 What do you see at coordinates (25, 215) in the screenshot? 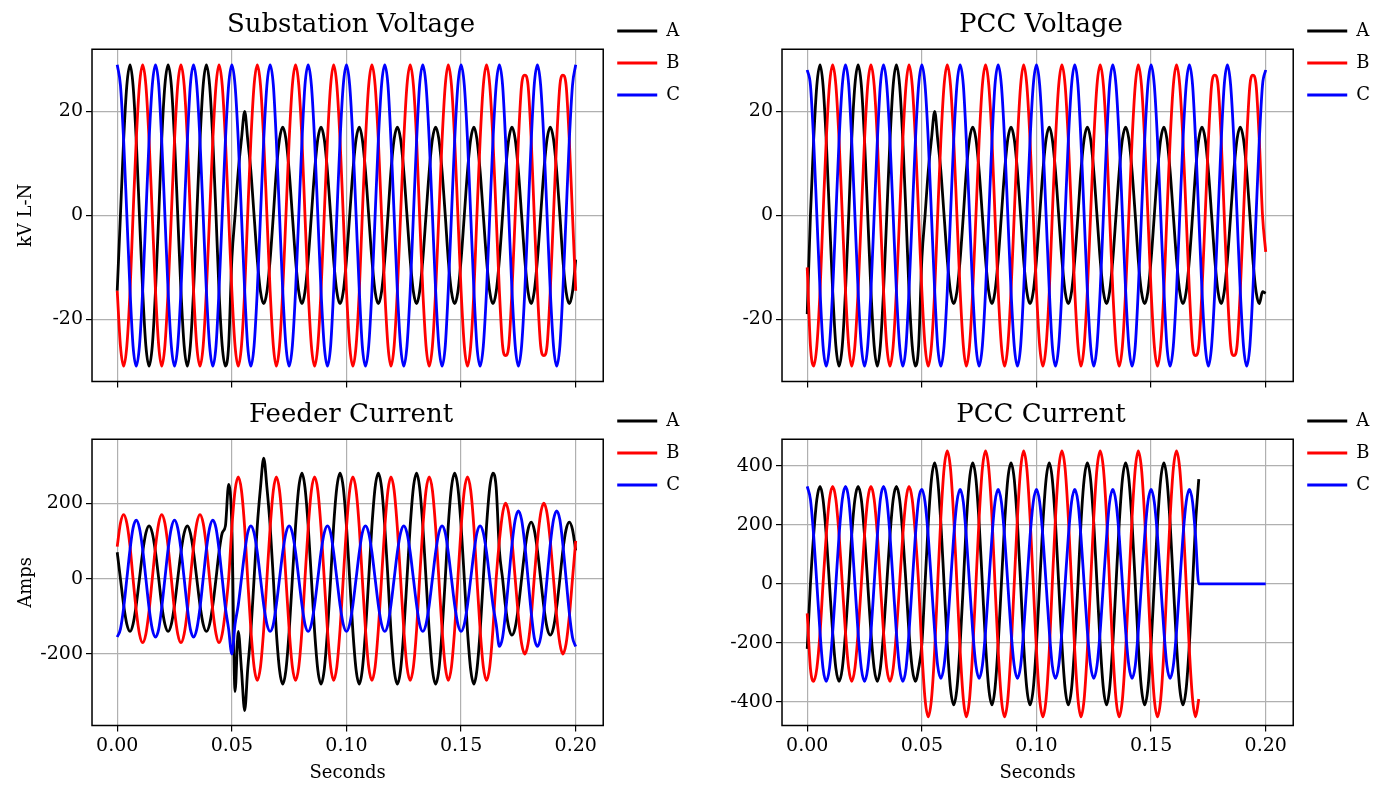
I see `y-axis-title: kV L-N` at bounding box center [25, 215].